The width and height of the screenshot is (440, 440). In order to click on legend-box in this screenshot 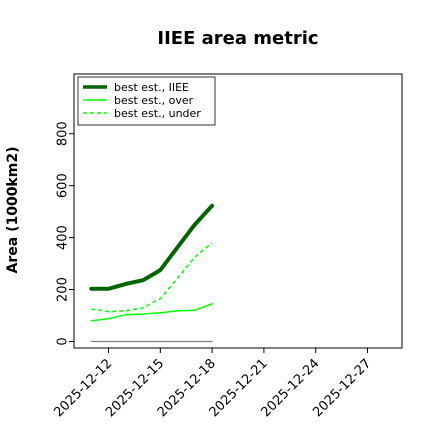, I will do `click(146, 101)`.